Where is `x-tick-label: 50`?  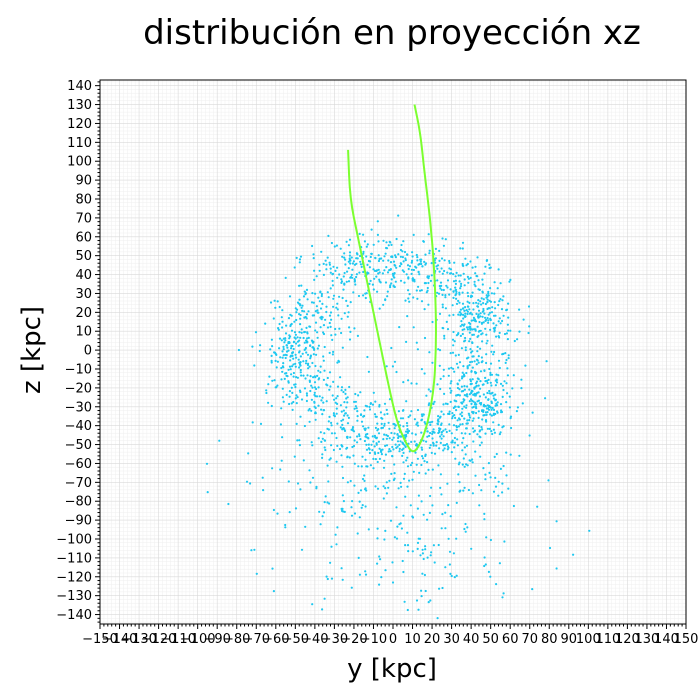 x-tick-label: 50 is located at coordinates (490, 639).